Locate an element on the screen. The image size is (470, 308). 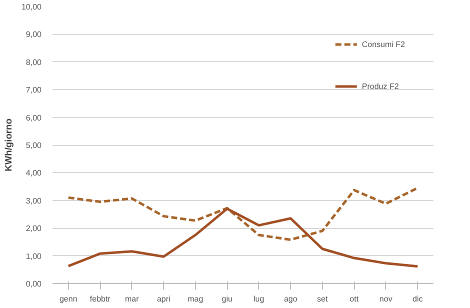
y-tick-label: 7,00 is located at coordinates (34, 90).